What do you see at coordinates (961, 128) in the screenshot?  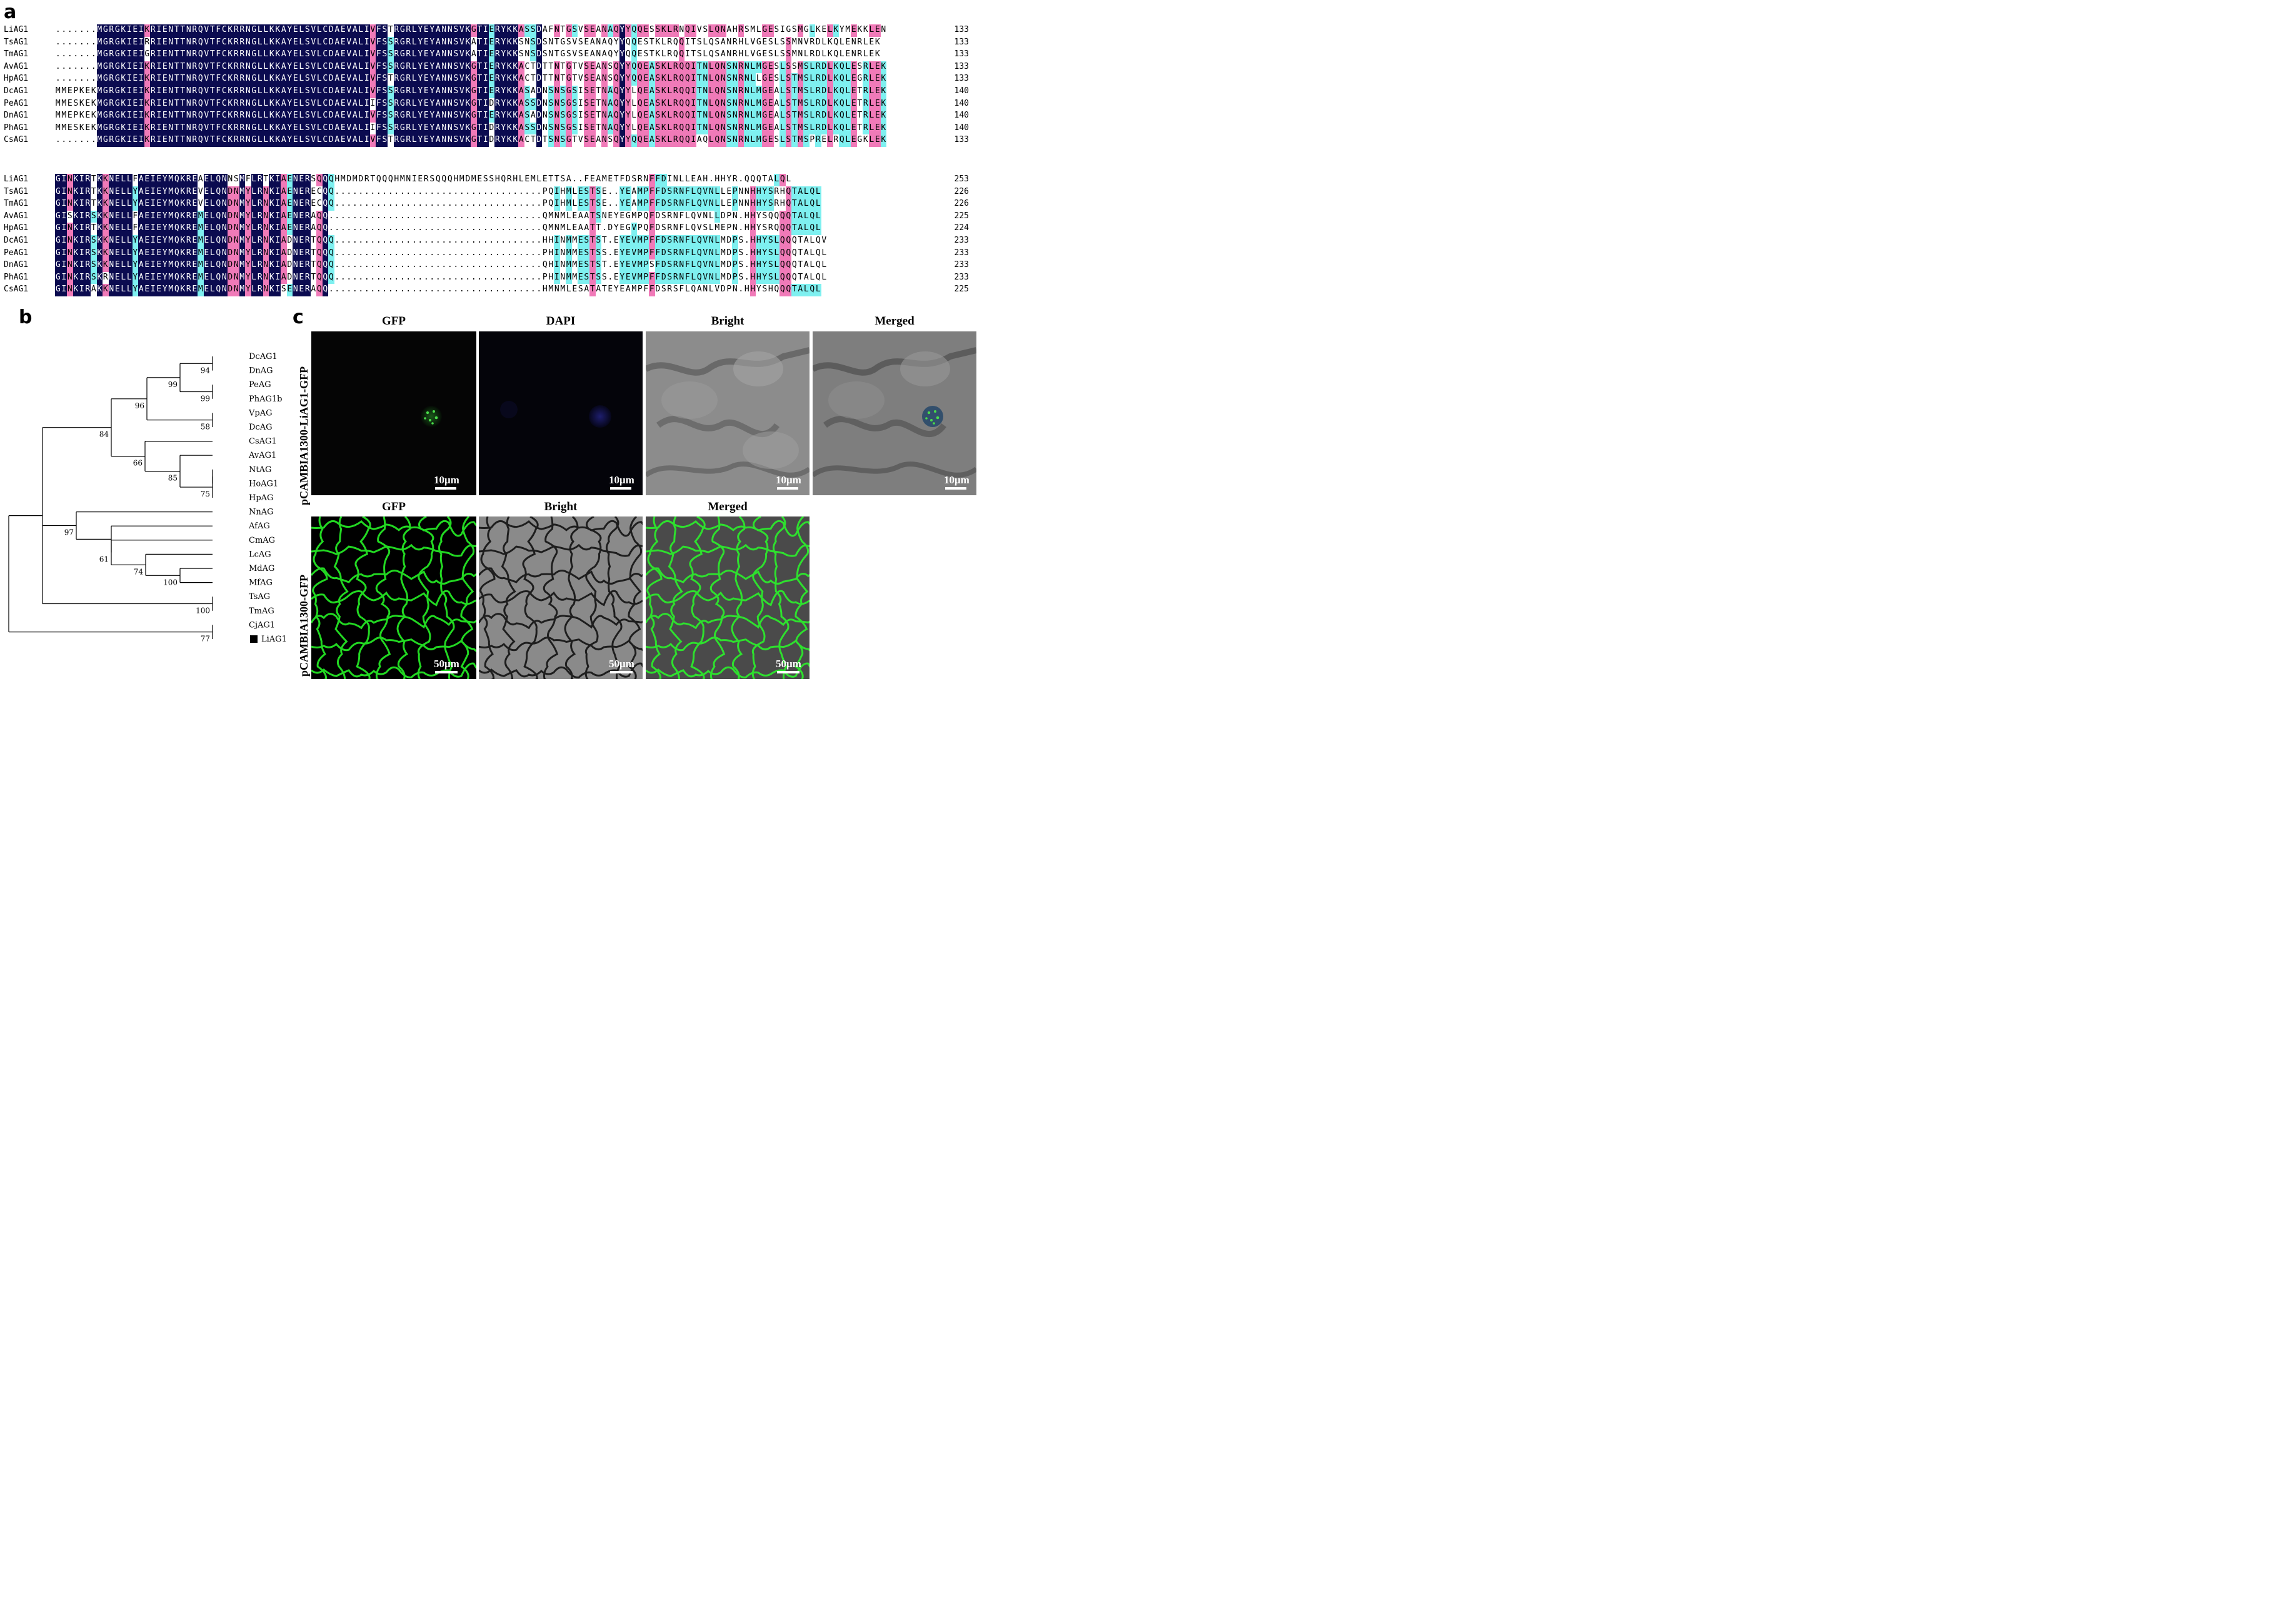 I see `alignment-seq-length: 140` at bounding box center [961, 128].